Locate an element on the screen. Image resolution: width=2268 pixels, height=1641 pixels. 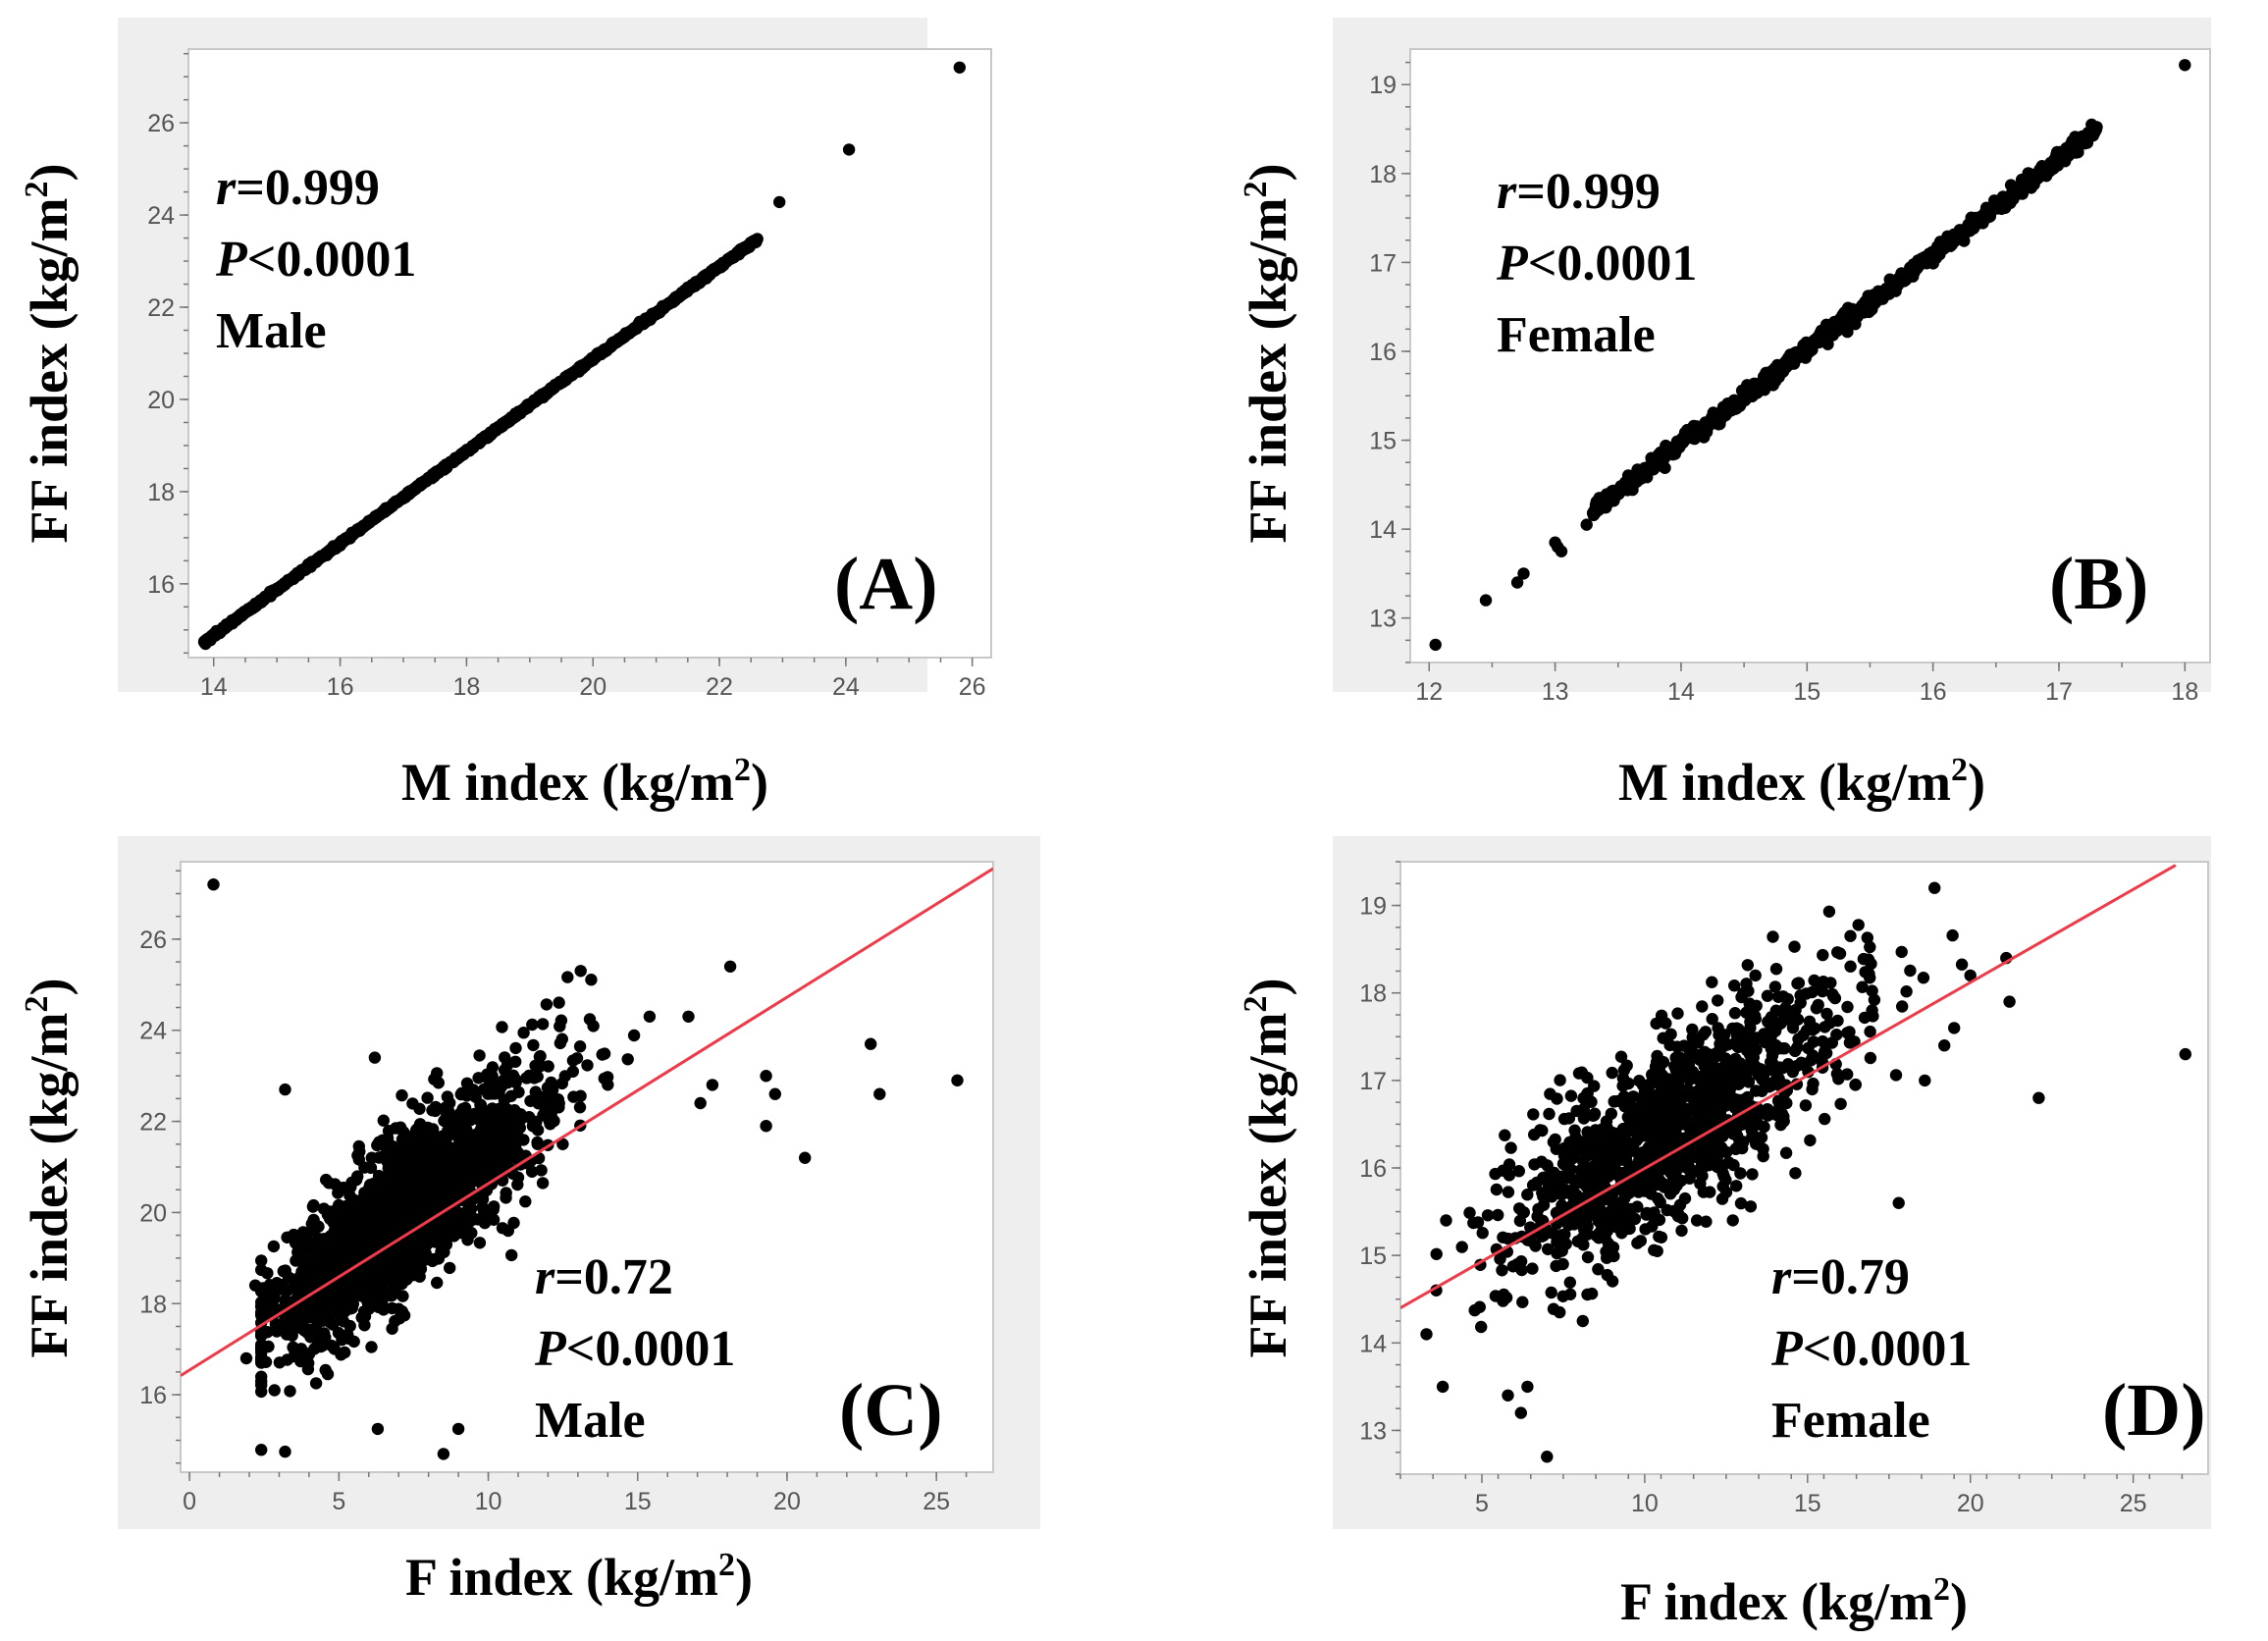
x-tick-label: 18 is located at coordinates (2184, 692).